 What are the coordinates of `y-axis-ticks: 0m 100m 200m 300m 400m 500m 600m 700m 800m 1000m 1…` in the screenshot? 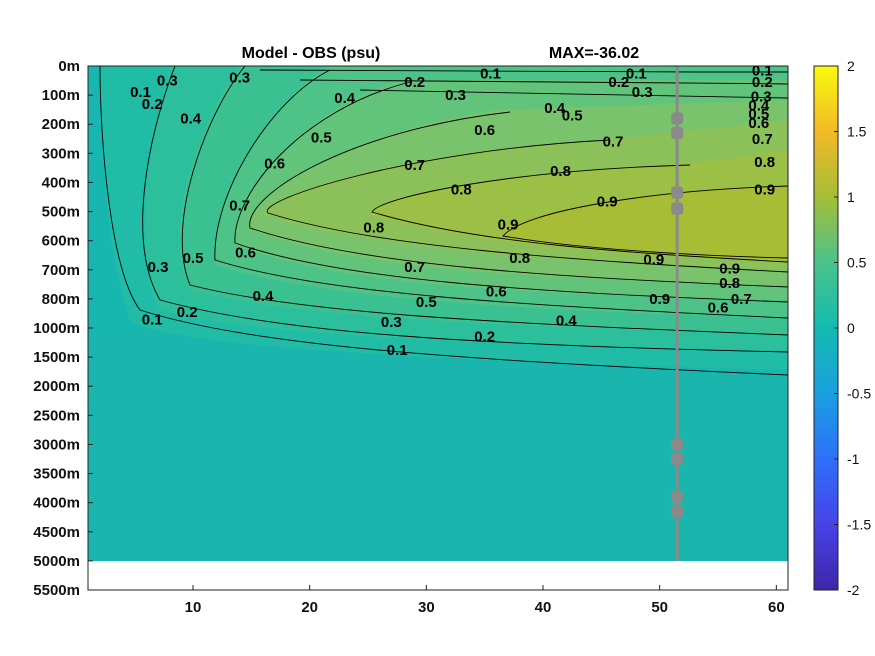 It's located at (63, 328).